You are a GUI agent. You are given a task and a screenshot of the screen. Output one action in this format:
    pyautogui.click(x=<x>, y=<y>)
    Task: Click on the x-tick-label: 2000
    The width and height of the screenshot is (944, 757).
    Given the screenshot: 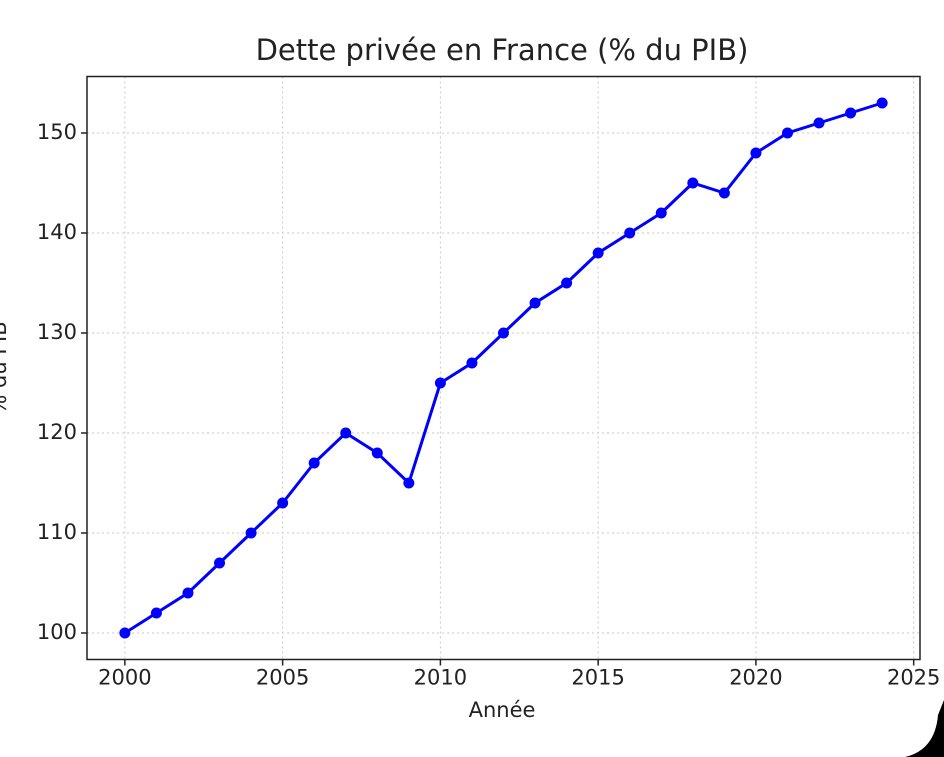 What is the action you would take?
    pyautogui.click(x=124, y=678)
    